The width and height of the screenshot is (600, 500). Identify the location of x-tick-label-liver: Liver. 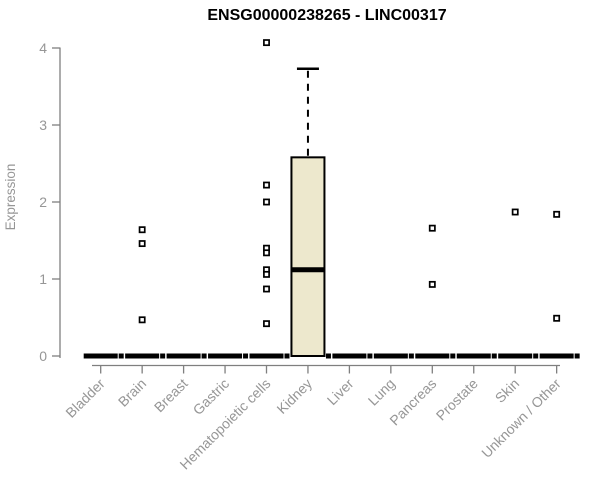
(340, 391).